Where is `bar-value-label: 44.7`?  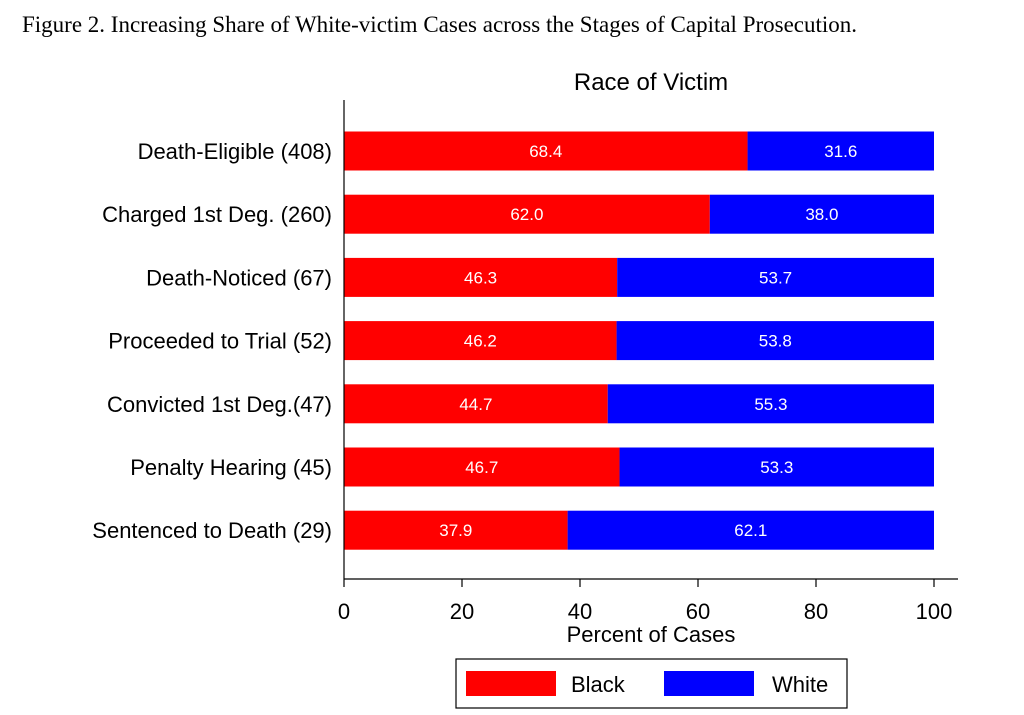 bar-value-label: 44.7 is located at coordinates (475, 404).